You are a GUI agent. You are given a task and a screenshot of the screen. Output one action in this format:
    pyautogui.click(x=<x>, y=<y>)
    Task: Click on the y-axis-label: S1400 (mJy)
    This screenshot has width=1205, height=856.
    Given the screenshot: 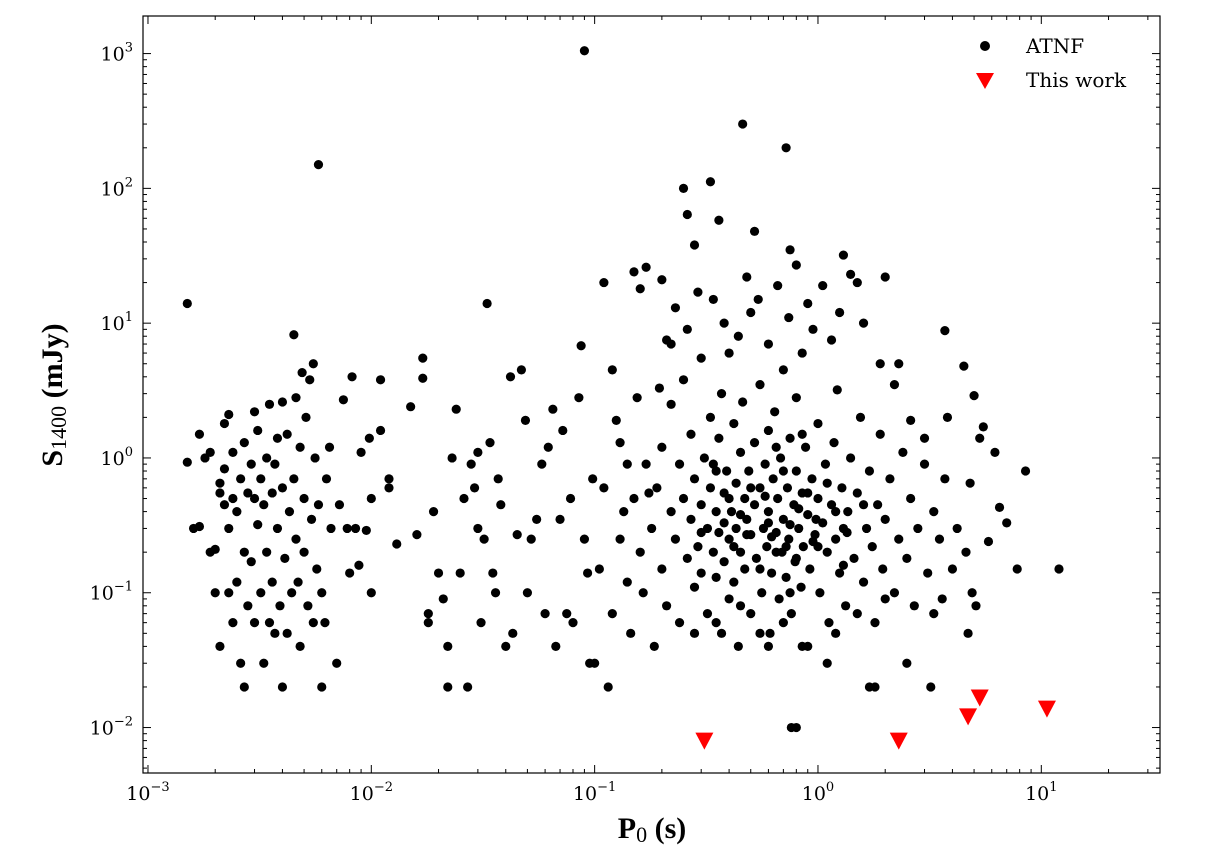 What is the action you would take?
    pyautogui.click(x=53, y=394)
    